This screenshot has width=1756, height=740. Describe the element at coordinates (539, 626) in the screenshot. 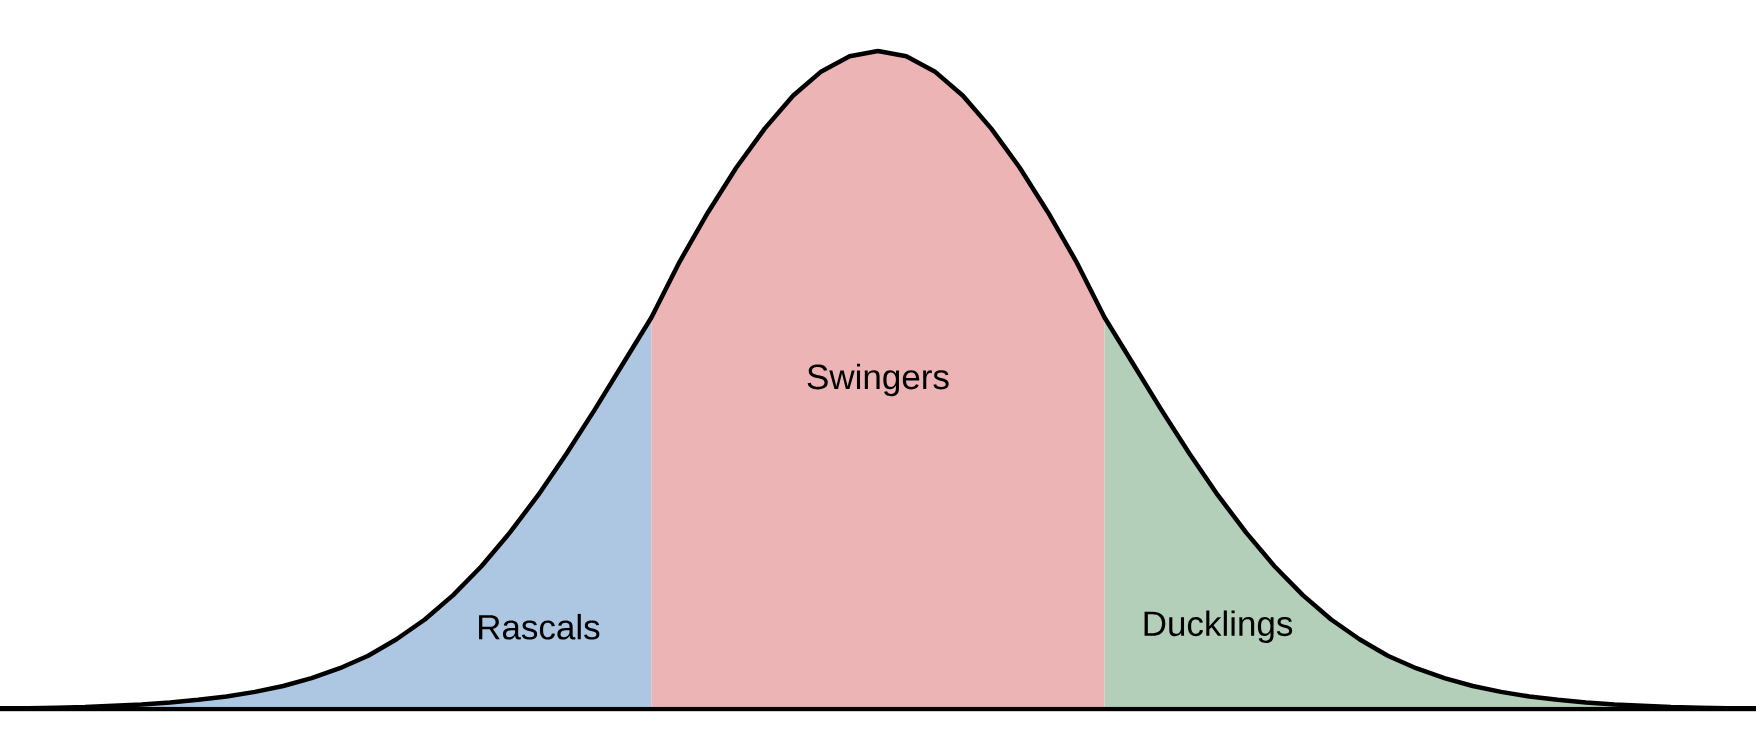

I see `series-label: Rascals` at that location.